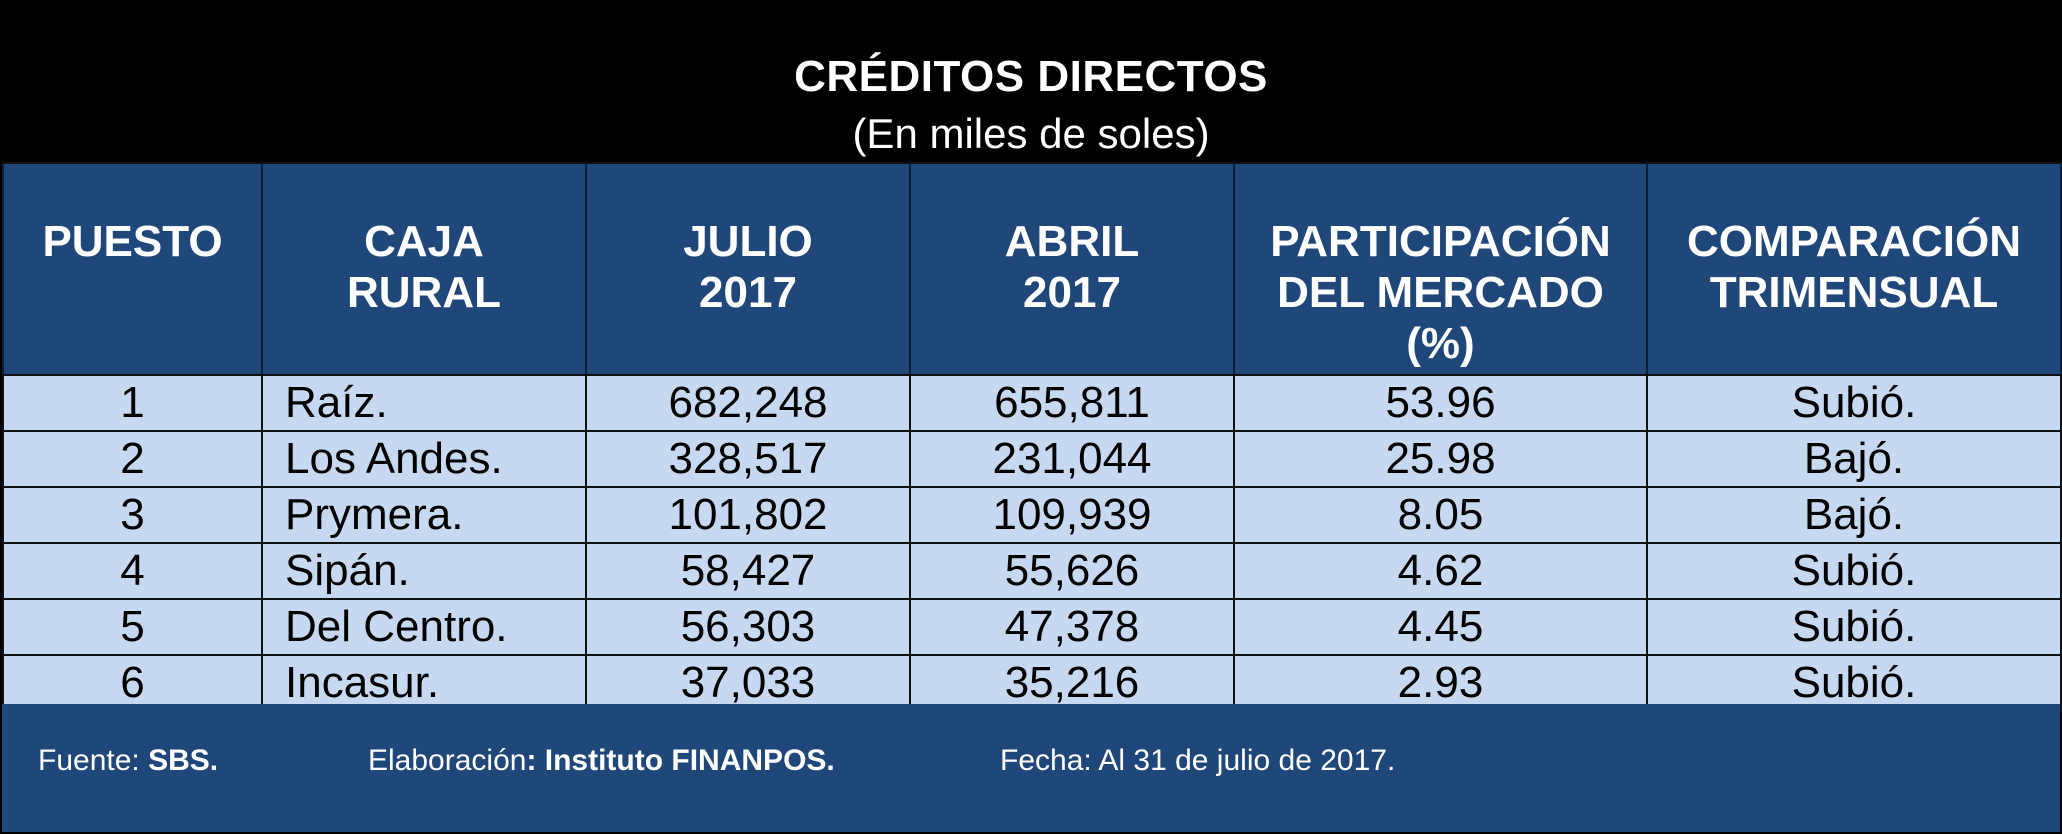 The image size is (2062, 834). Describe the element at coordinates (748, 683) in the screenshot. I see `julio-value-cell: 37,033` at that location.